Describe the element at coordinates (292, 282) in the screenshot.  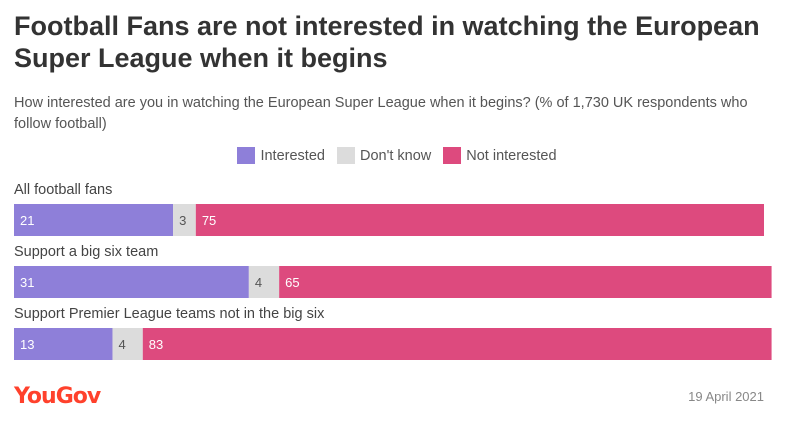
I see `data-label-not-interested-support-a-big-six-team: 65` at that location.